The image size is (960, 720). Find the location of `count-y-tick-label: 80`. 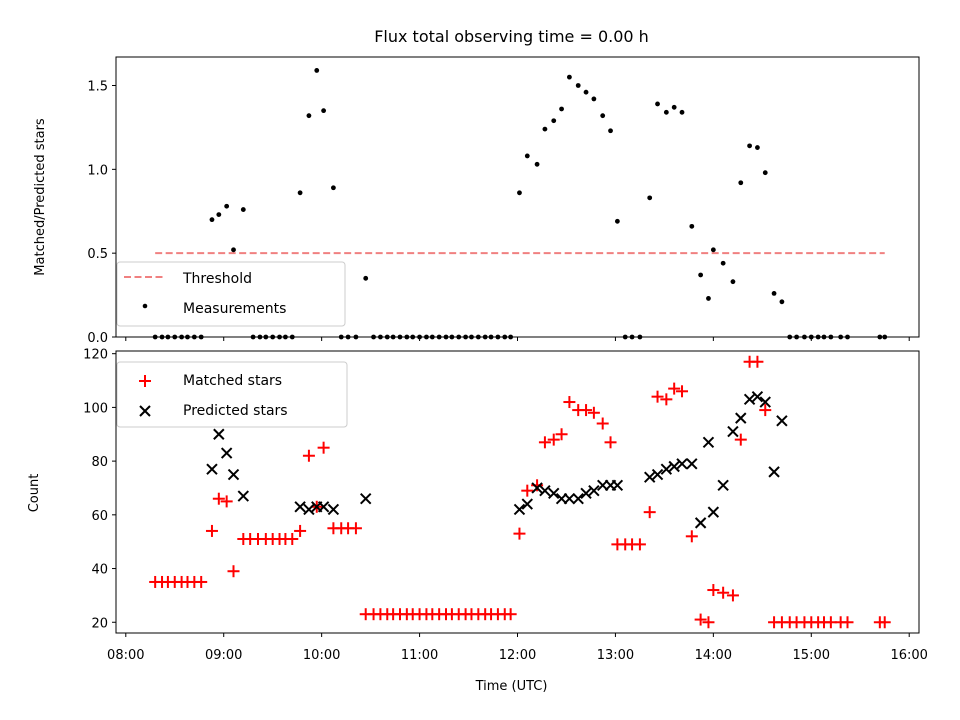

count-y-tick-label: 80 is located at coordinates (99, 462).